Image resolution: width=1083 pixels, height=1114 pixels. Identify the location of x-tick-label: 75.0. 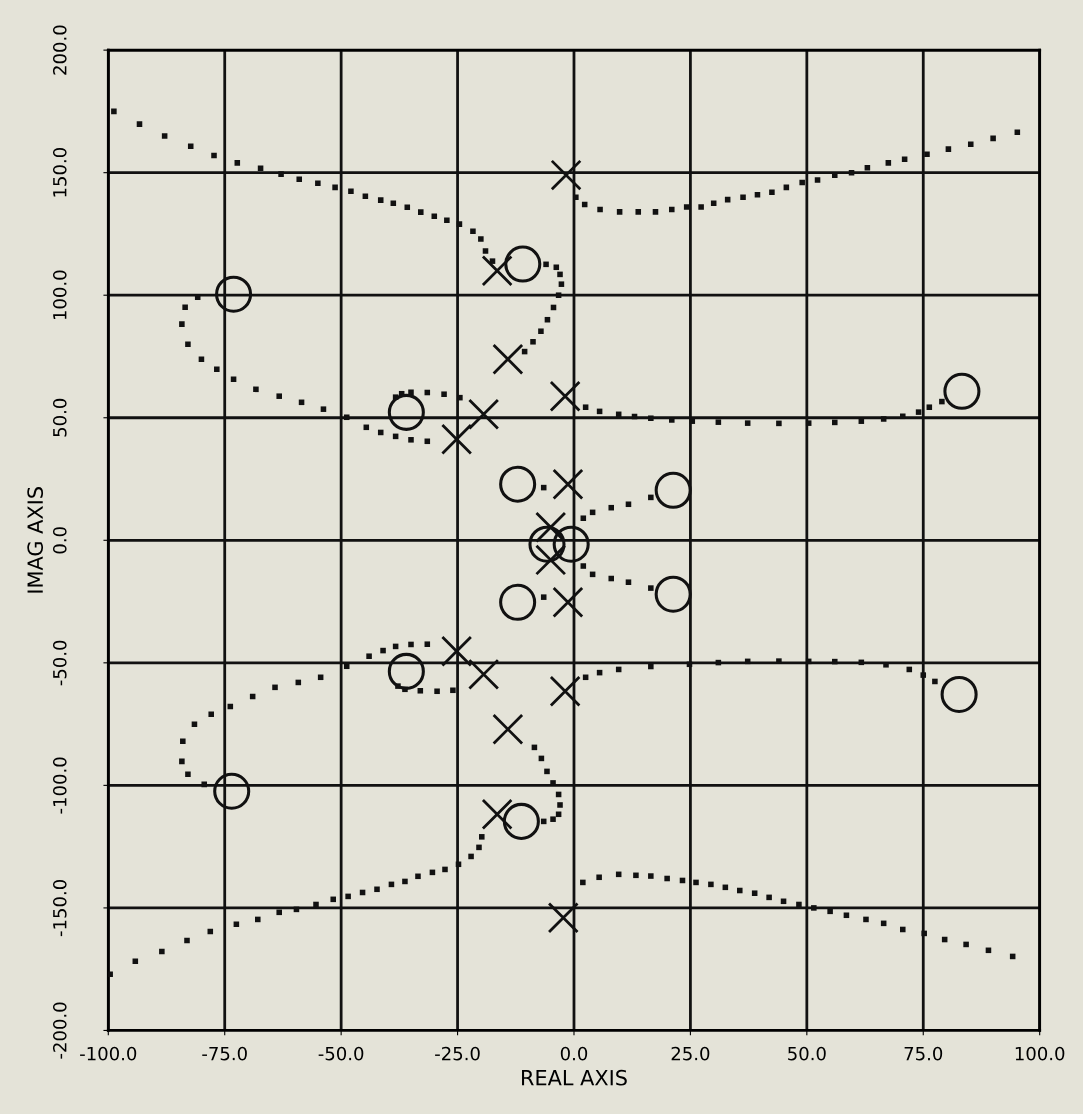
(923, 1053).